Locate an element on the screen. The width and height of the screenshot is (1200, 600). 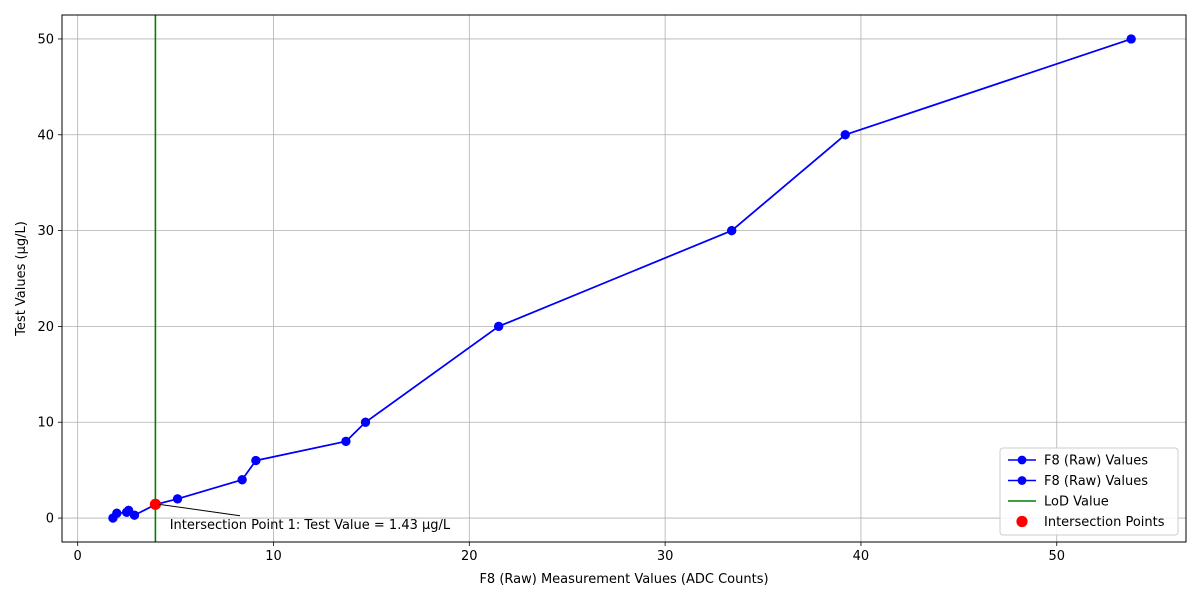
x-tick-label: 40 is located at coordinates (861, 556).